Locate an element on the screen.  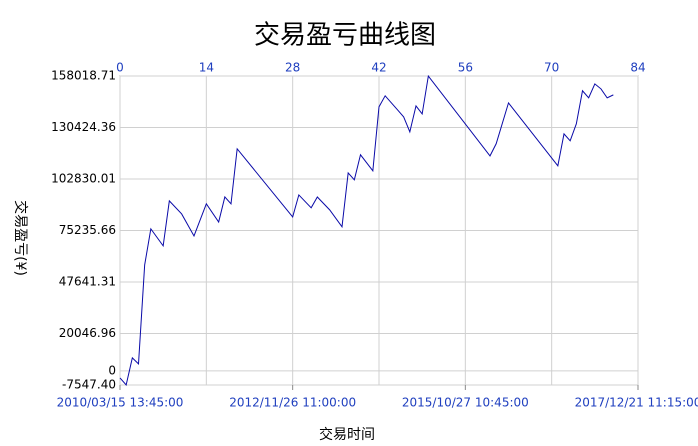
top-tick-label: 28 is located at coordinates (292, 68).